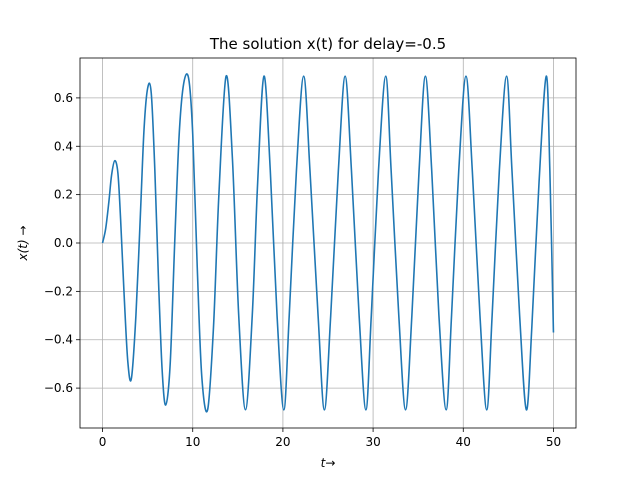 The height and width of the screenshot is (480, 640). Describe the element at coordinates (328, 463) in the screenshot. I see `x-axis-label: t→` at that location.